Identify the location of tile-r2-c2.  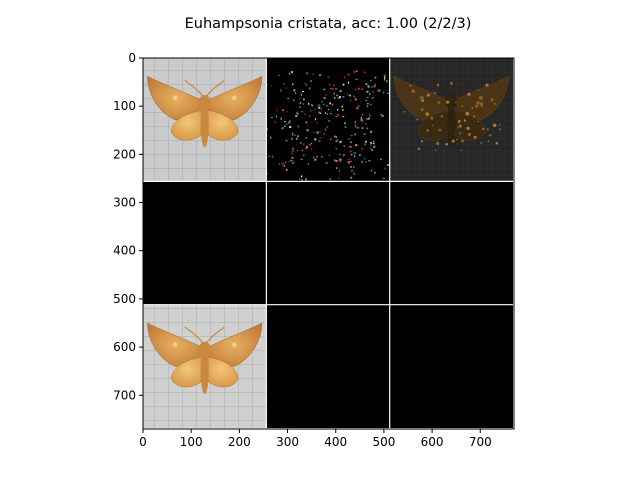
(451, 366).